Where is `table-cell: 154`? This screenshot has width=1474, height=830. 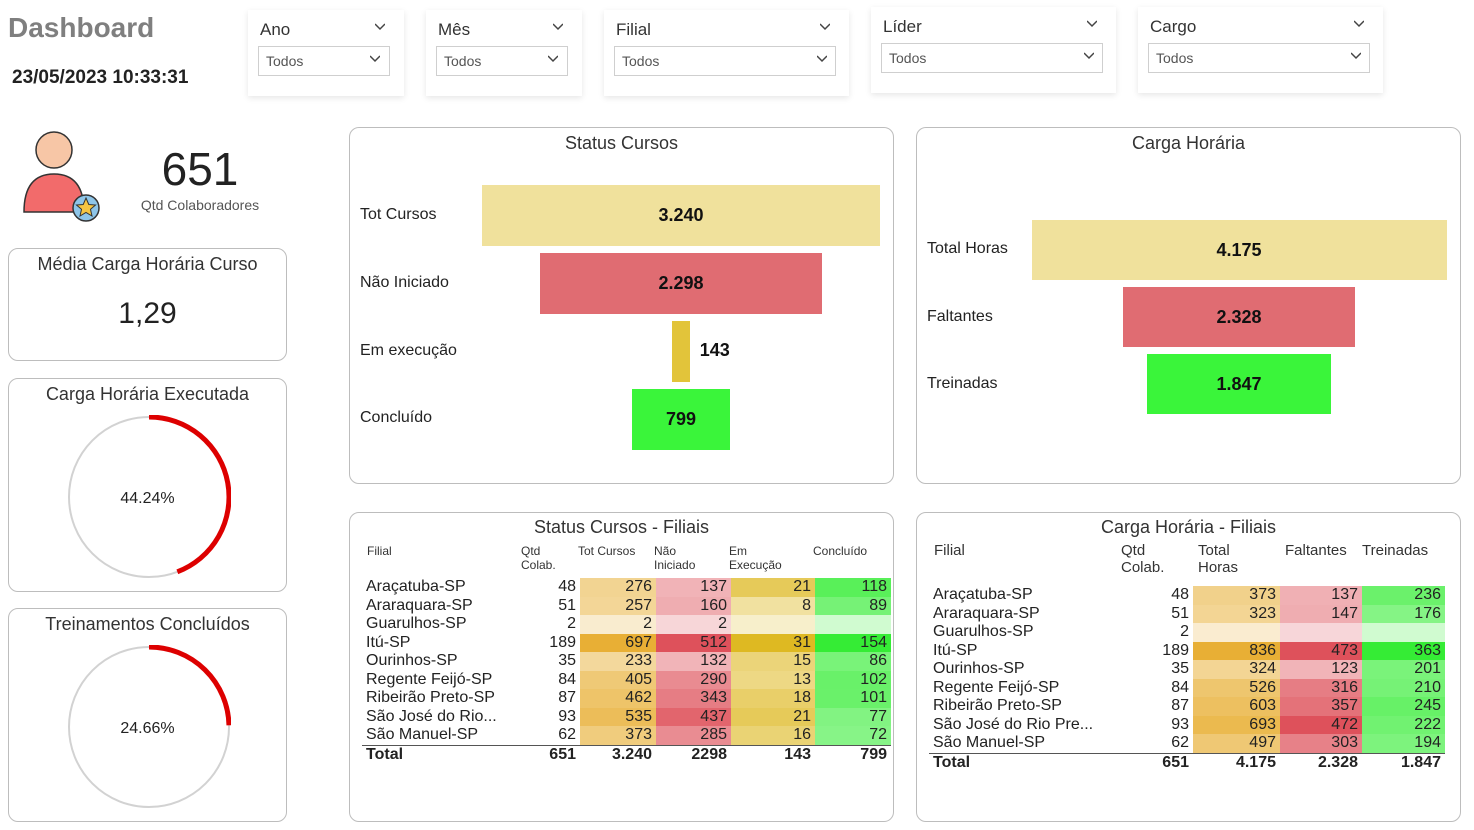 table-cell: 154 is located at coordinates (853, 642).